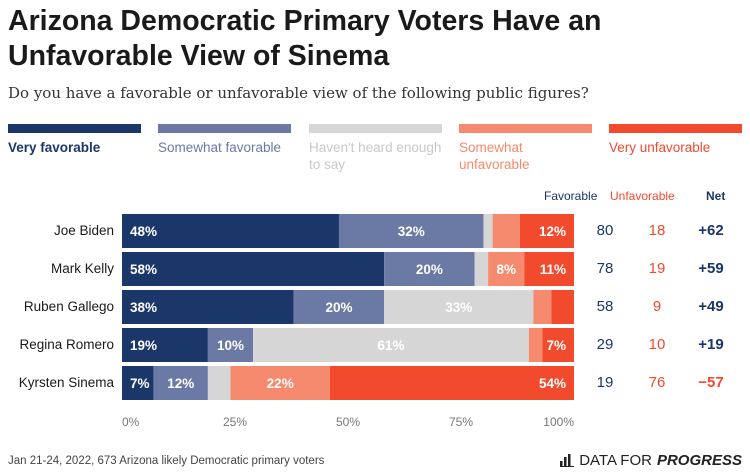  Describe the element at coordinates (143, 345) in the screenshot. I see `bar-data-label: 19%` at that location.